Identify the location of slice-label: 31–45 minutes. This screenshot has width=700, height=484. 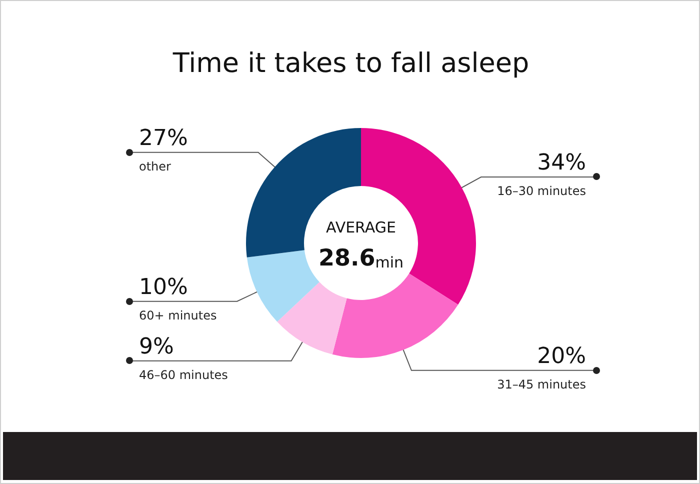
(541, 384).